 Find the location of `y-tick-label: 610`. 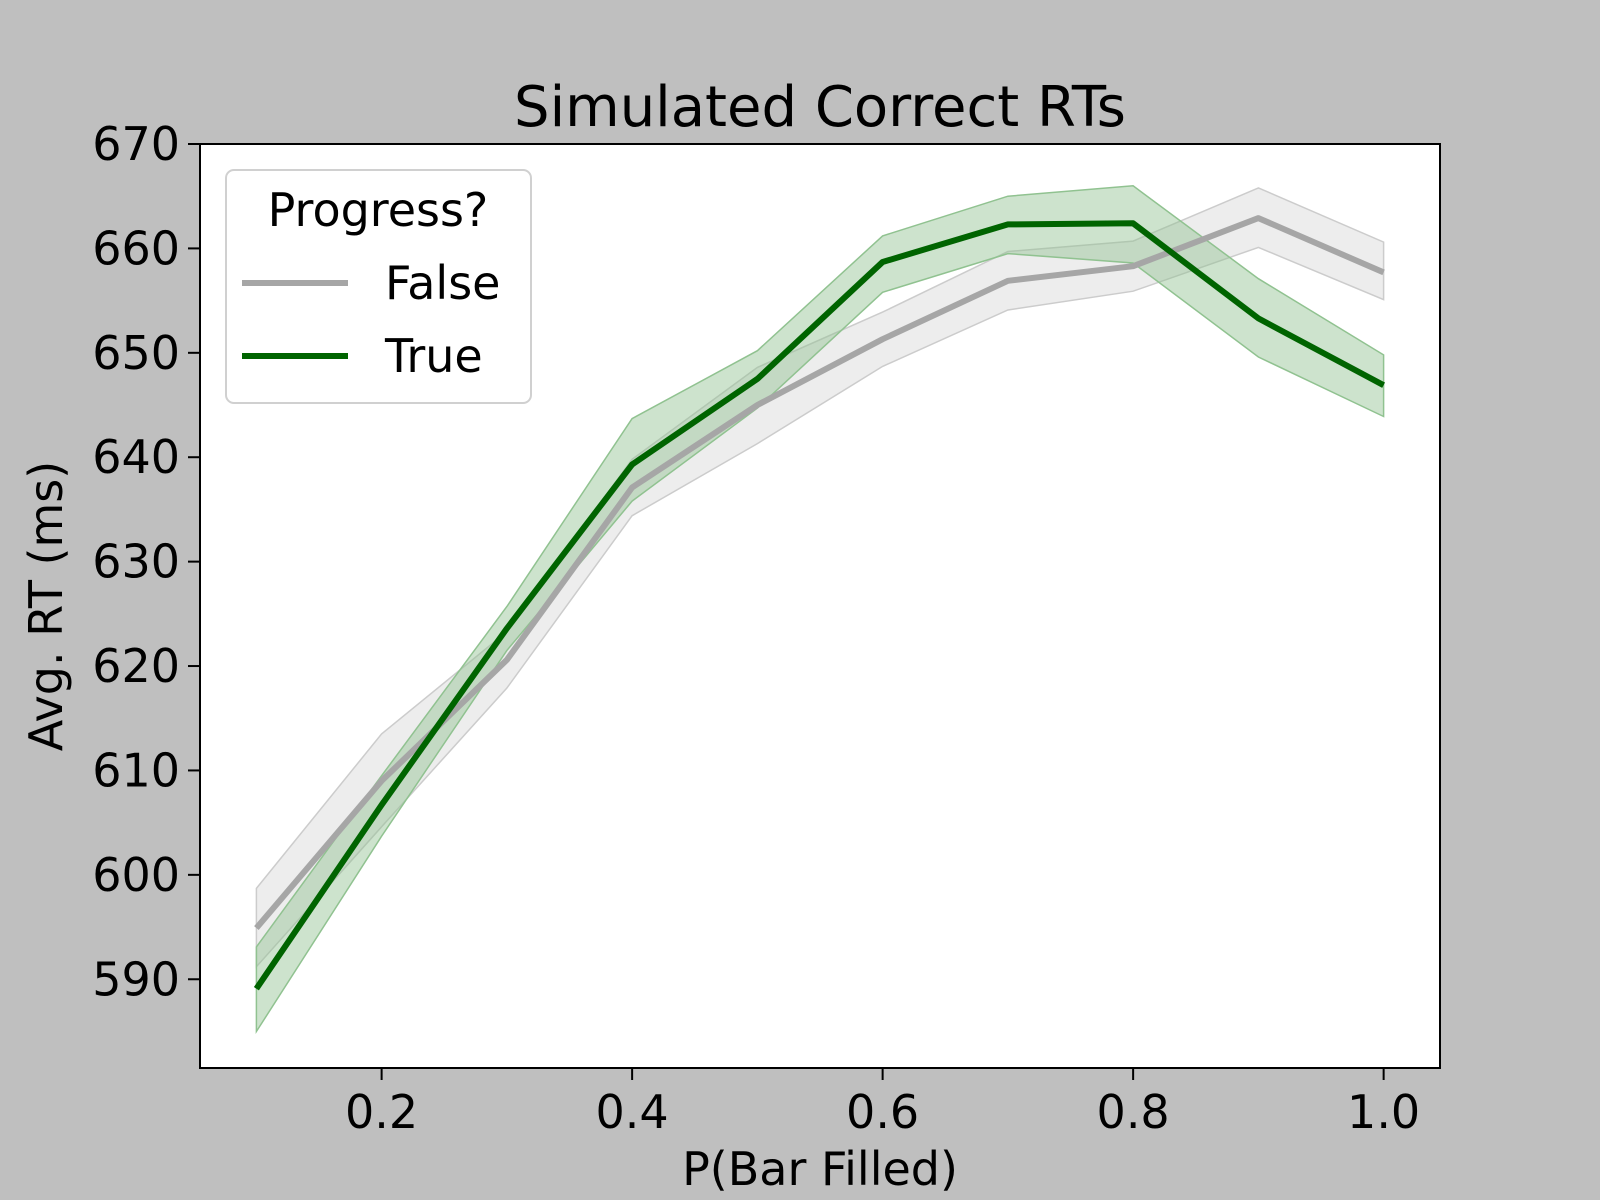

y-tick-label: 610 is located at coordinates (136, 770).